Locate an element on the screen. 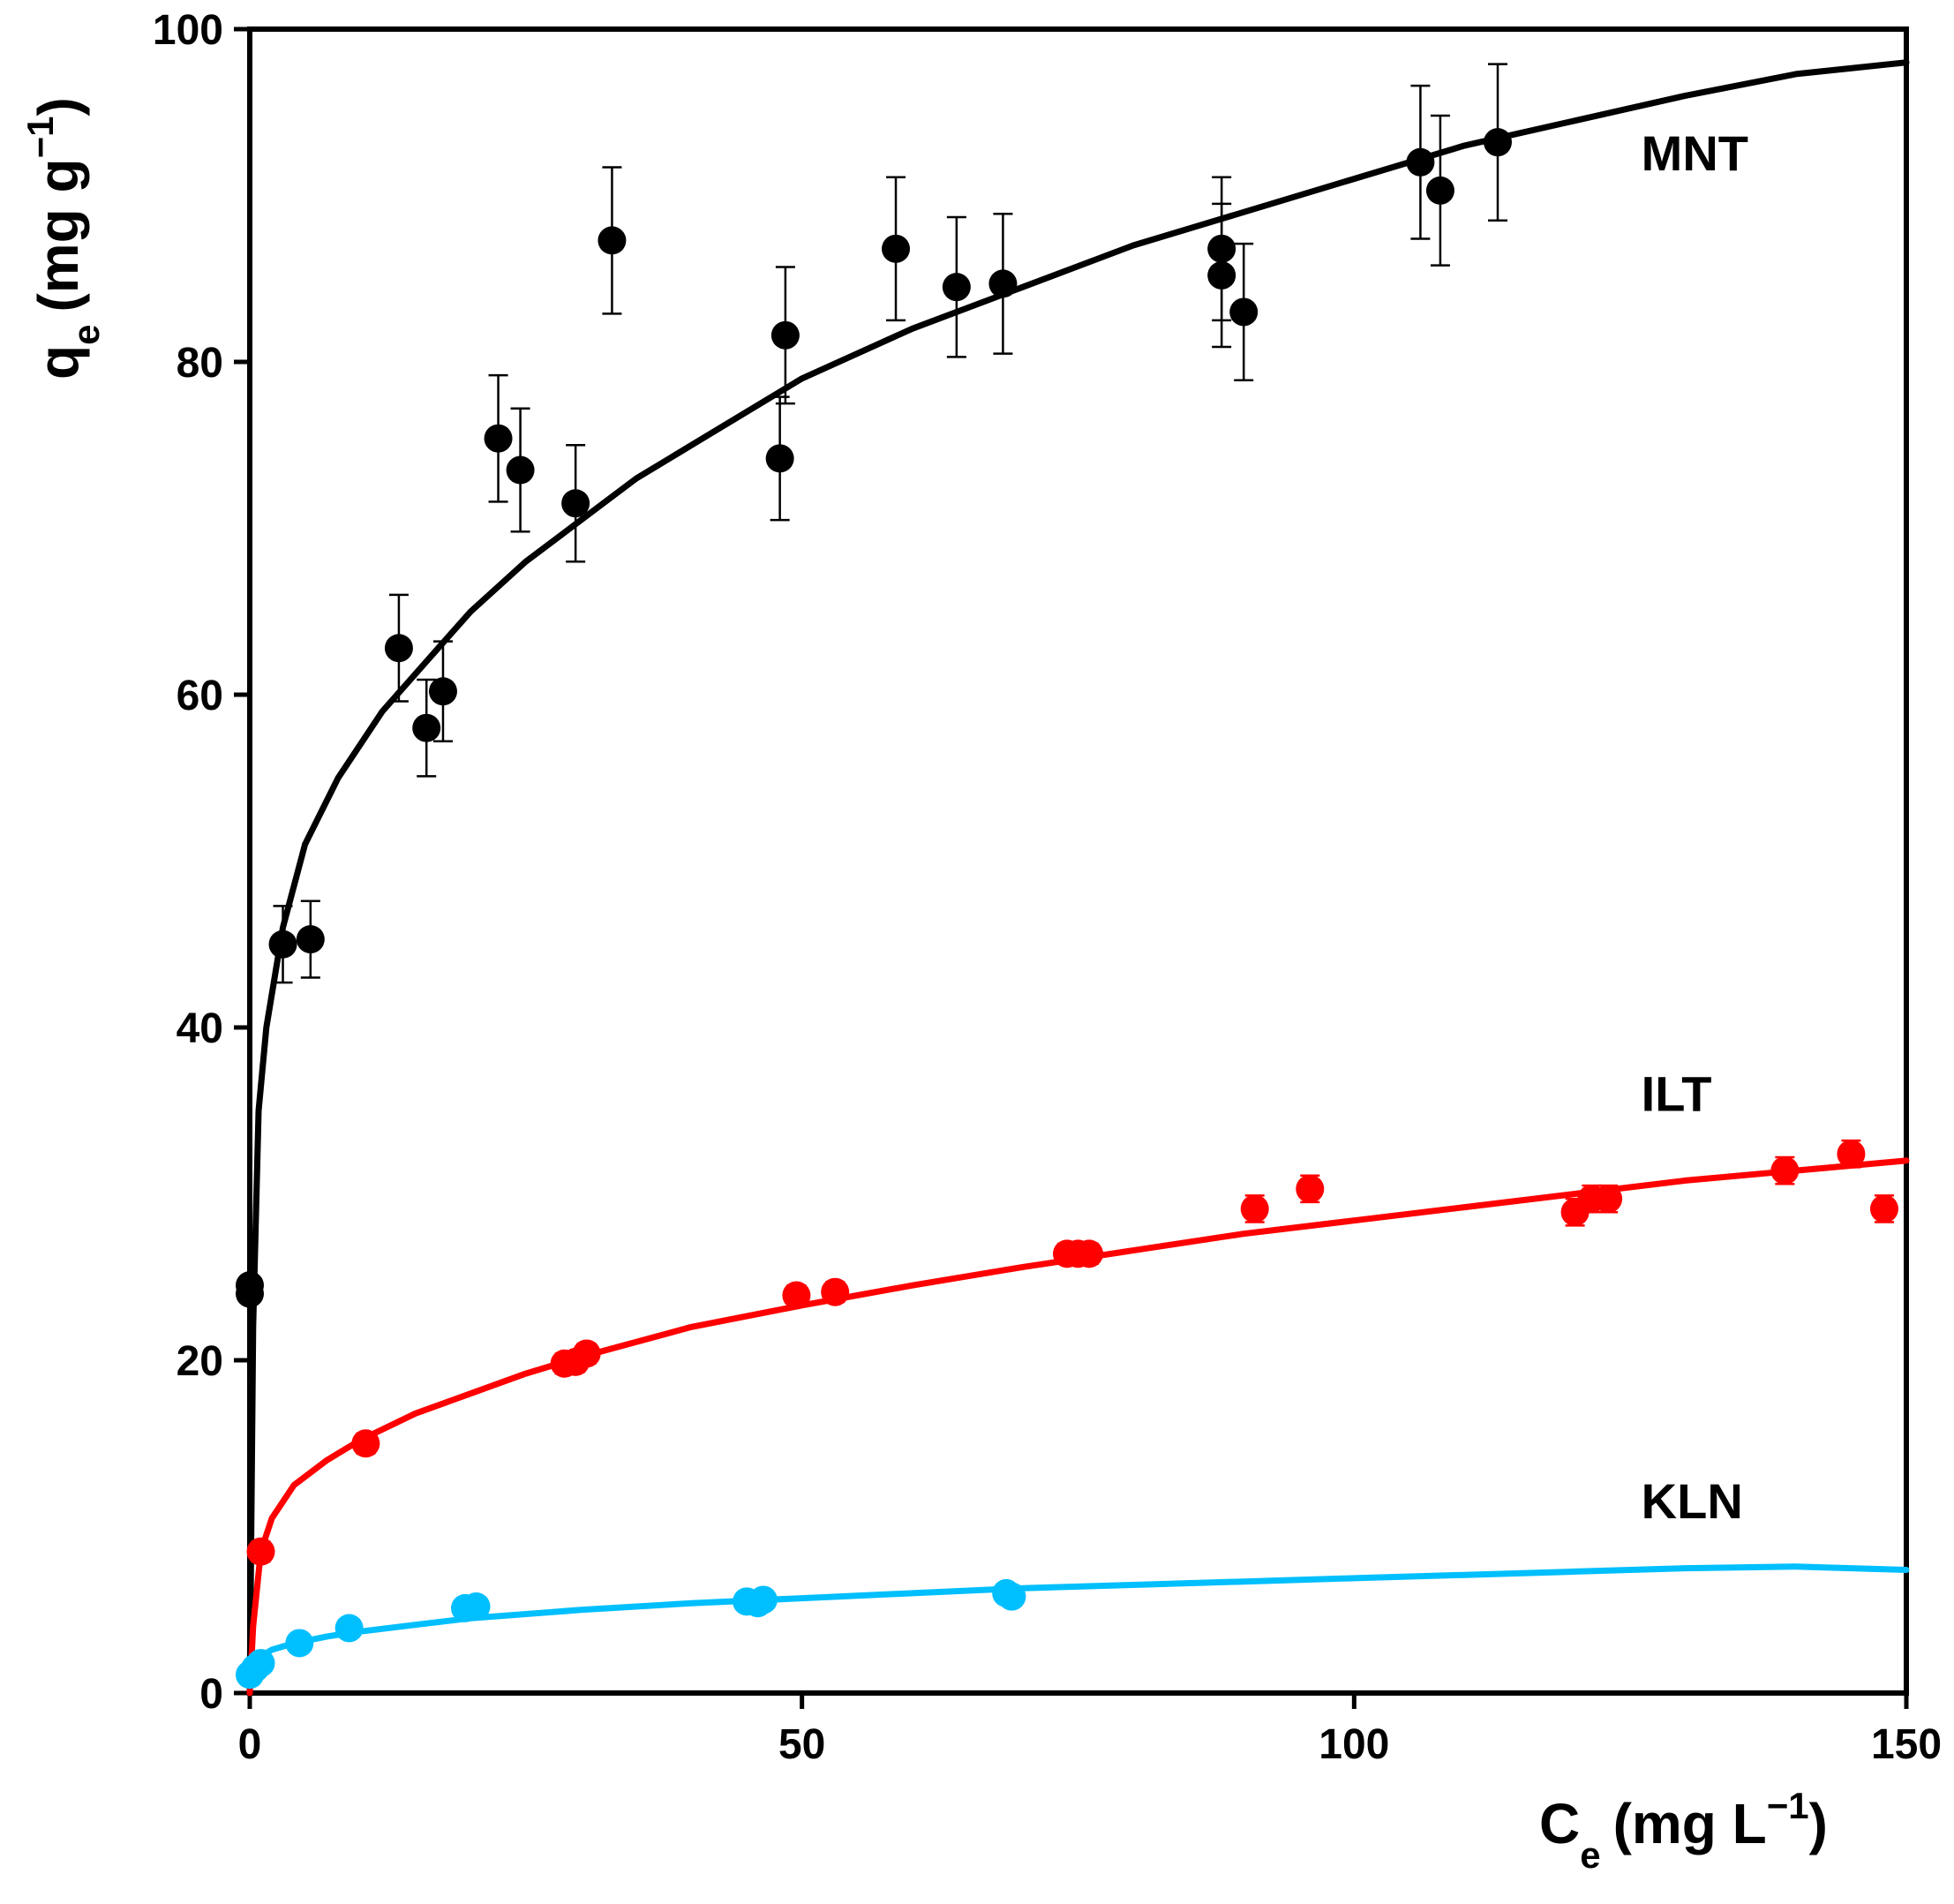 This screenshot has width=1954, height=1904. x-tick-label: 0 is located at coordinates (250, 1744).